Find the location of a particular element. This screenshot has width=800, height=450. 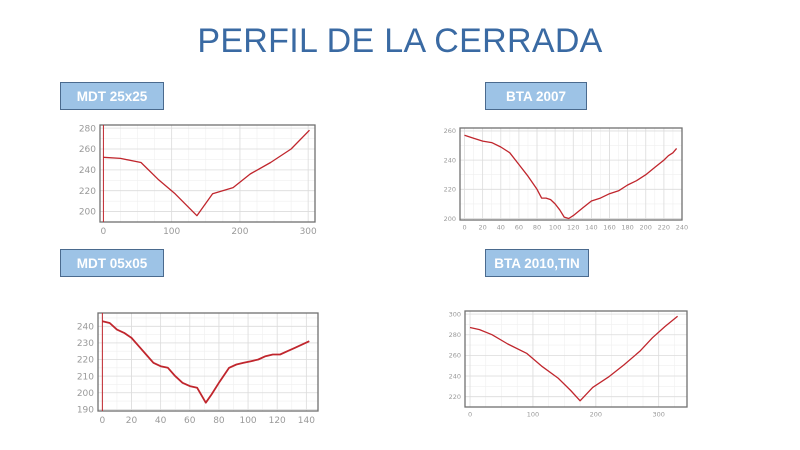

chart-bta-2010-tin: 0 100 200 300 220 240 260 280 300 is located at coordinates (567, 365).